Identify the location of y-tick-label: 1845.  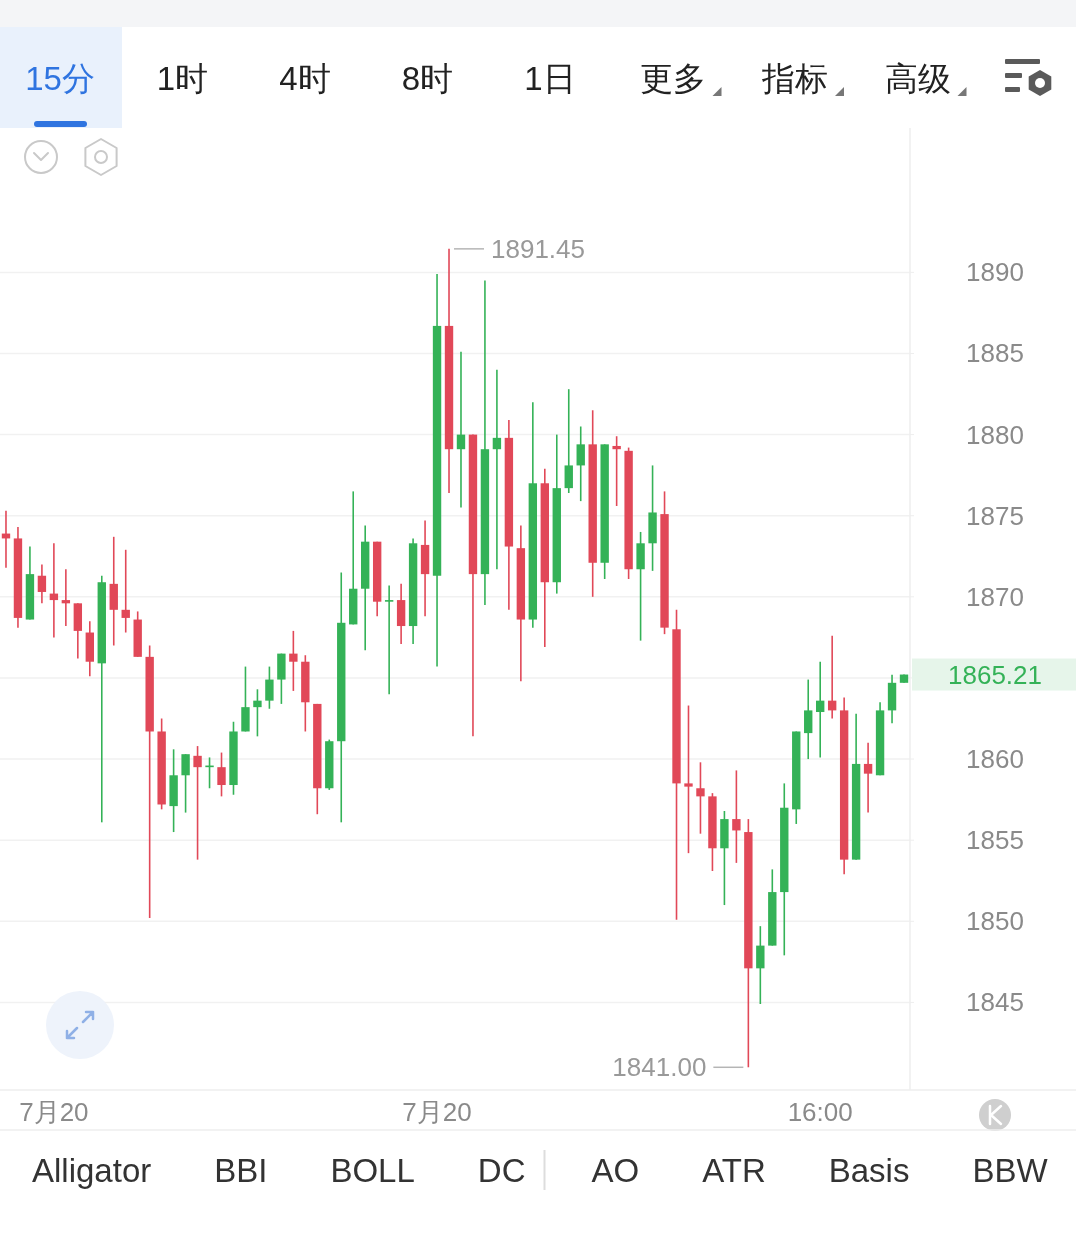
(995, 1002).